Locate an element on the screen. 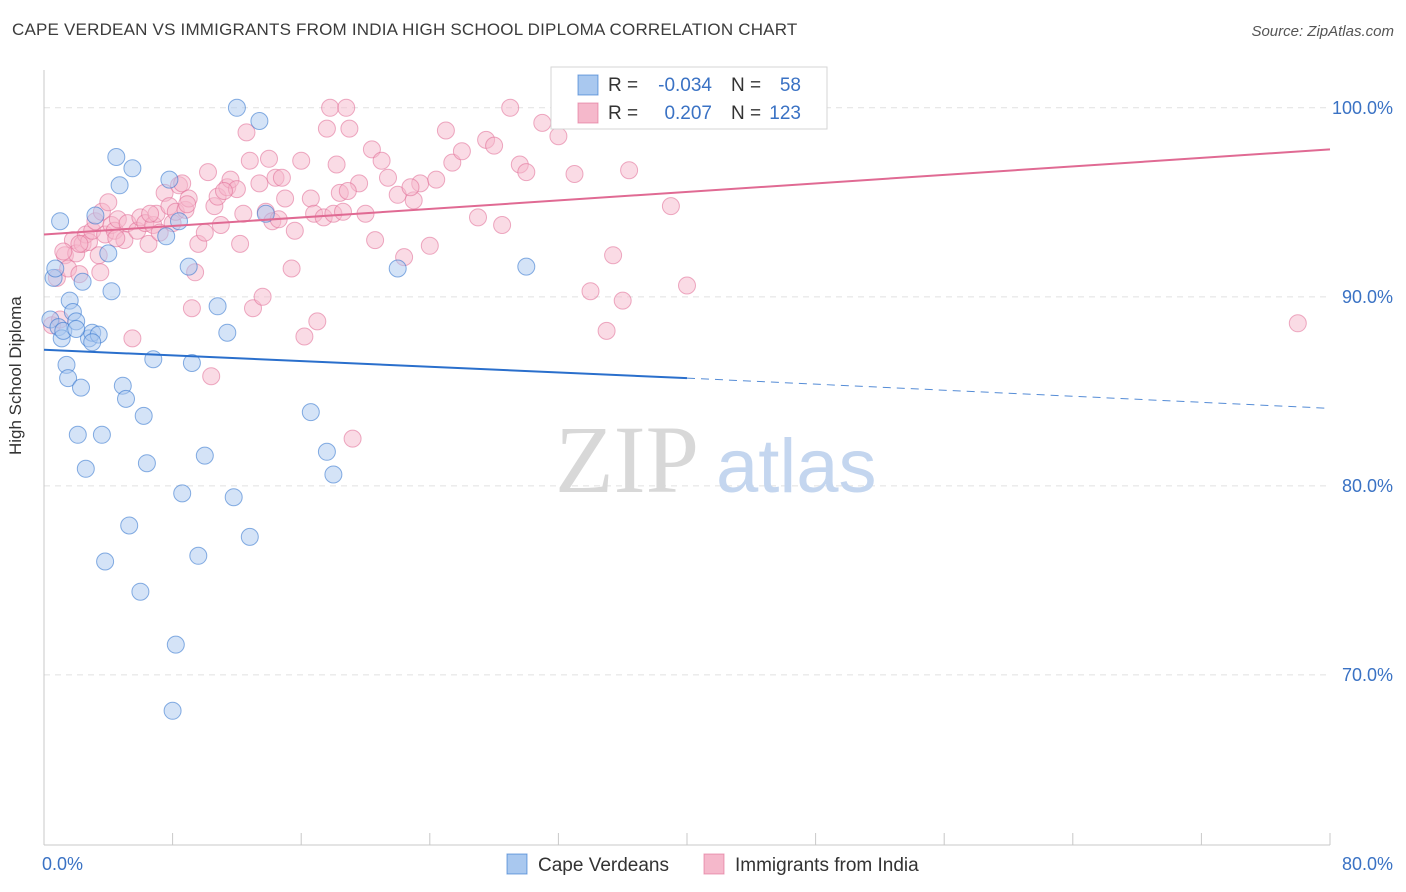  x-tick-label: 0.0% is located at coordinates (62, 864).